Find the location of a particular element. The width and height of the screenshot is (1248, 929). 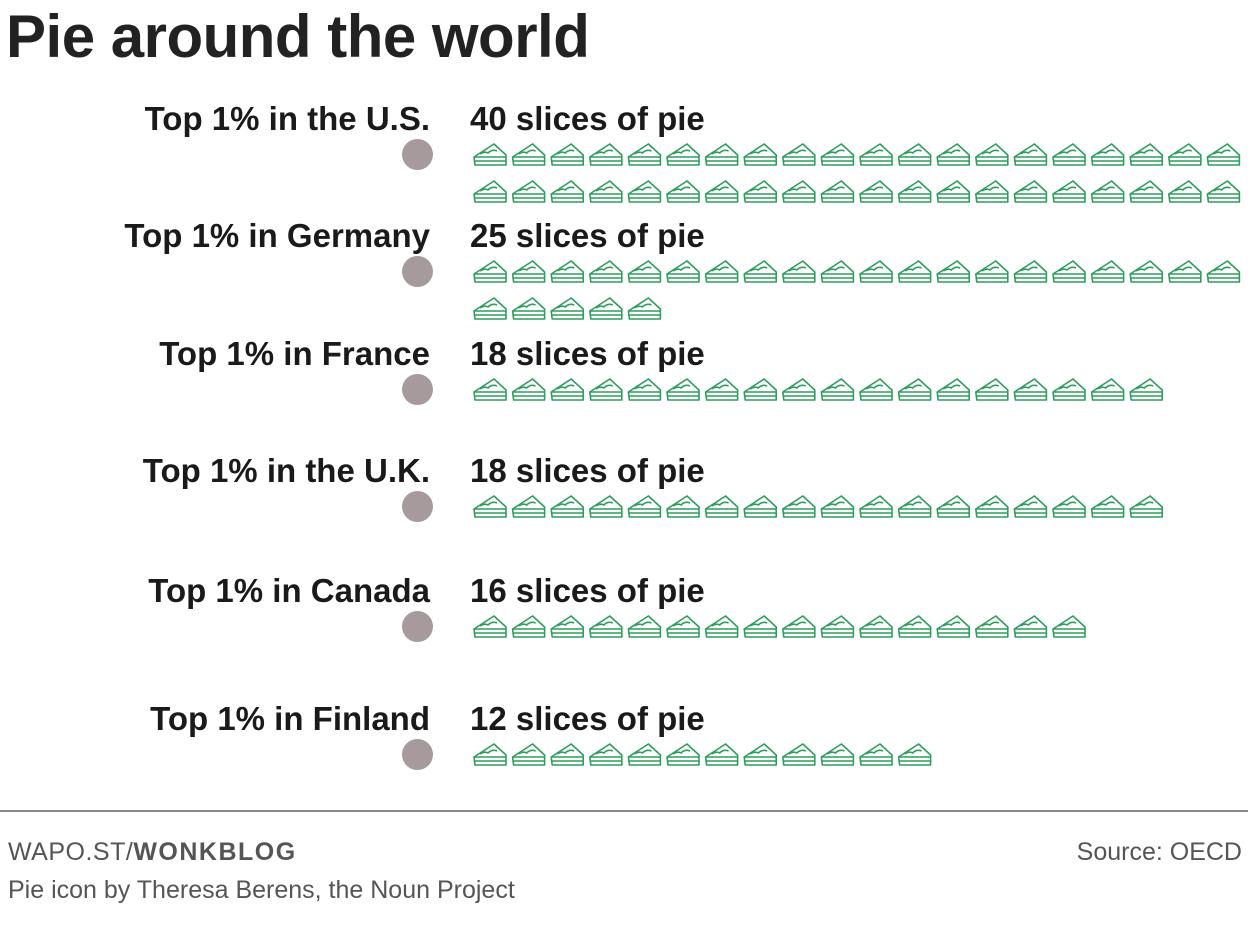

chart-row: Top 1% in Germany 25 slices of pie is located at coordinates (624, 272).